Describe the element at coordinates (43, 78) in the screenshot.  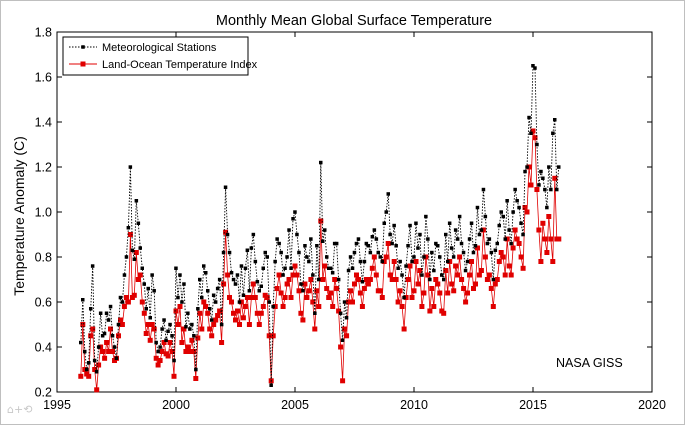
I see `y-tick-label: 1.6` at that location.